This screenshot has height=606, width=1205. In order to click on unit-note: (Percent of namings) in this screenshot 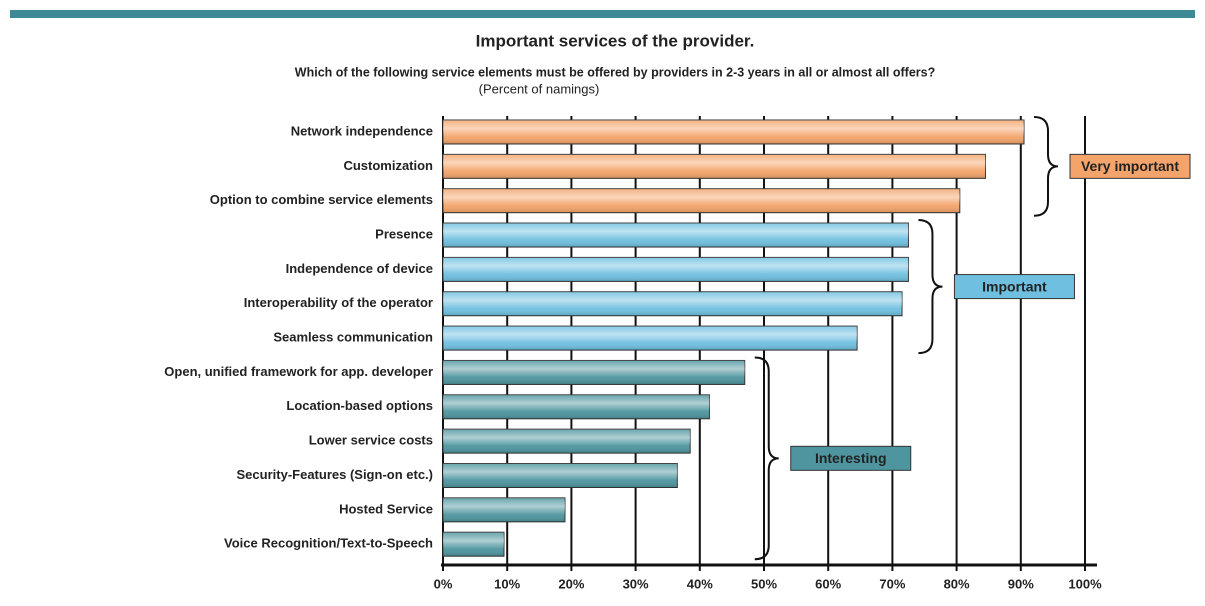, I will do `click(539, 88)`.